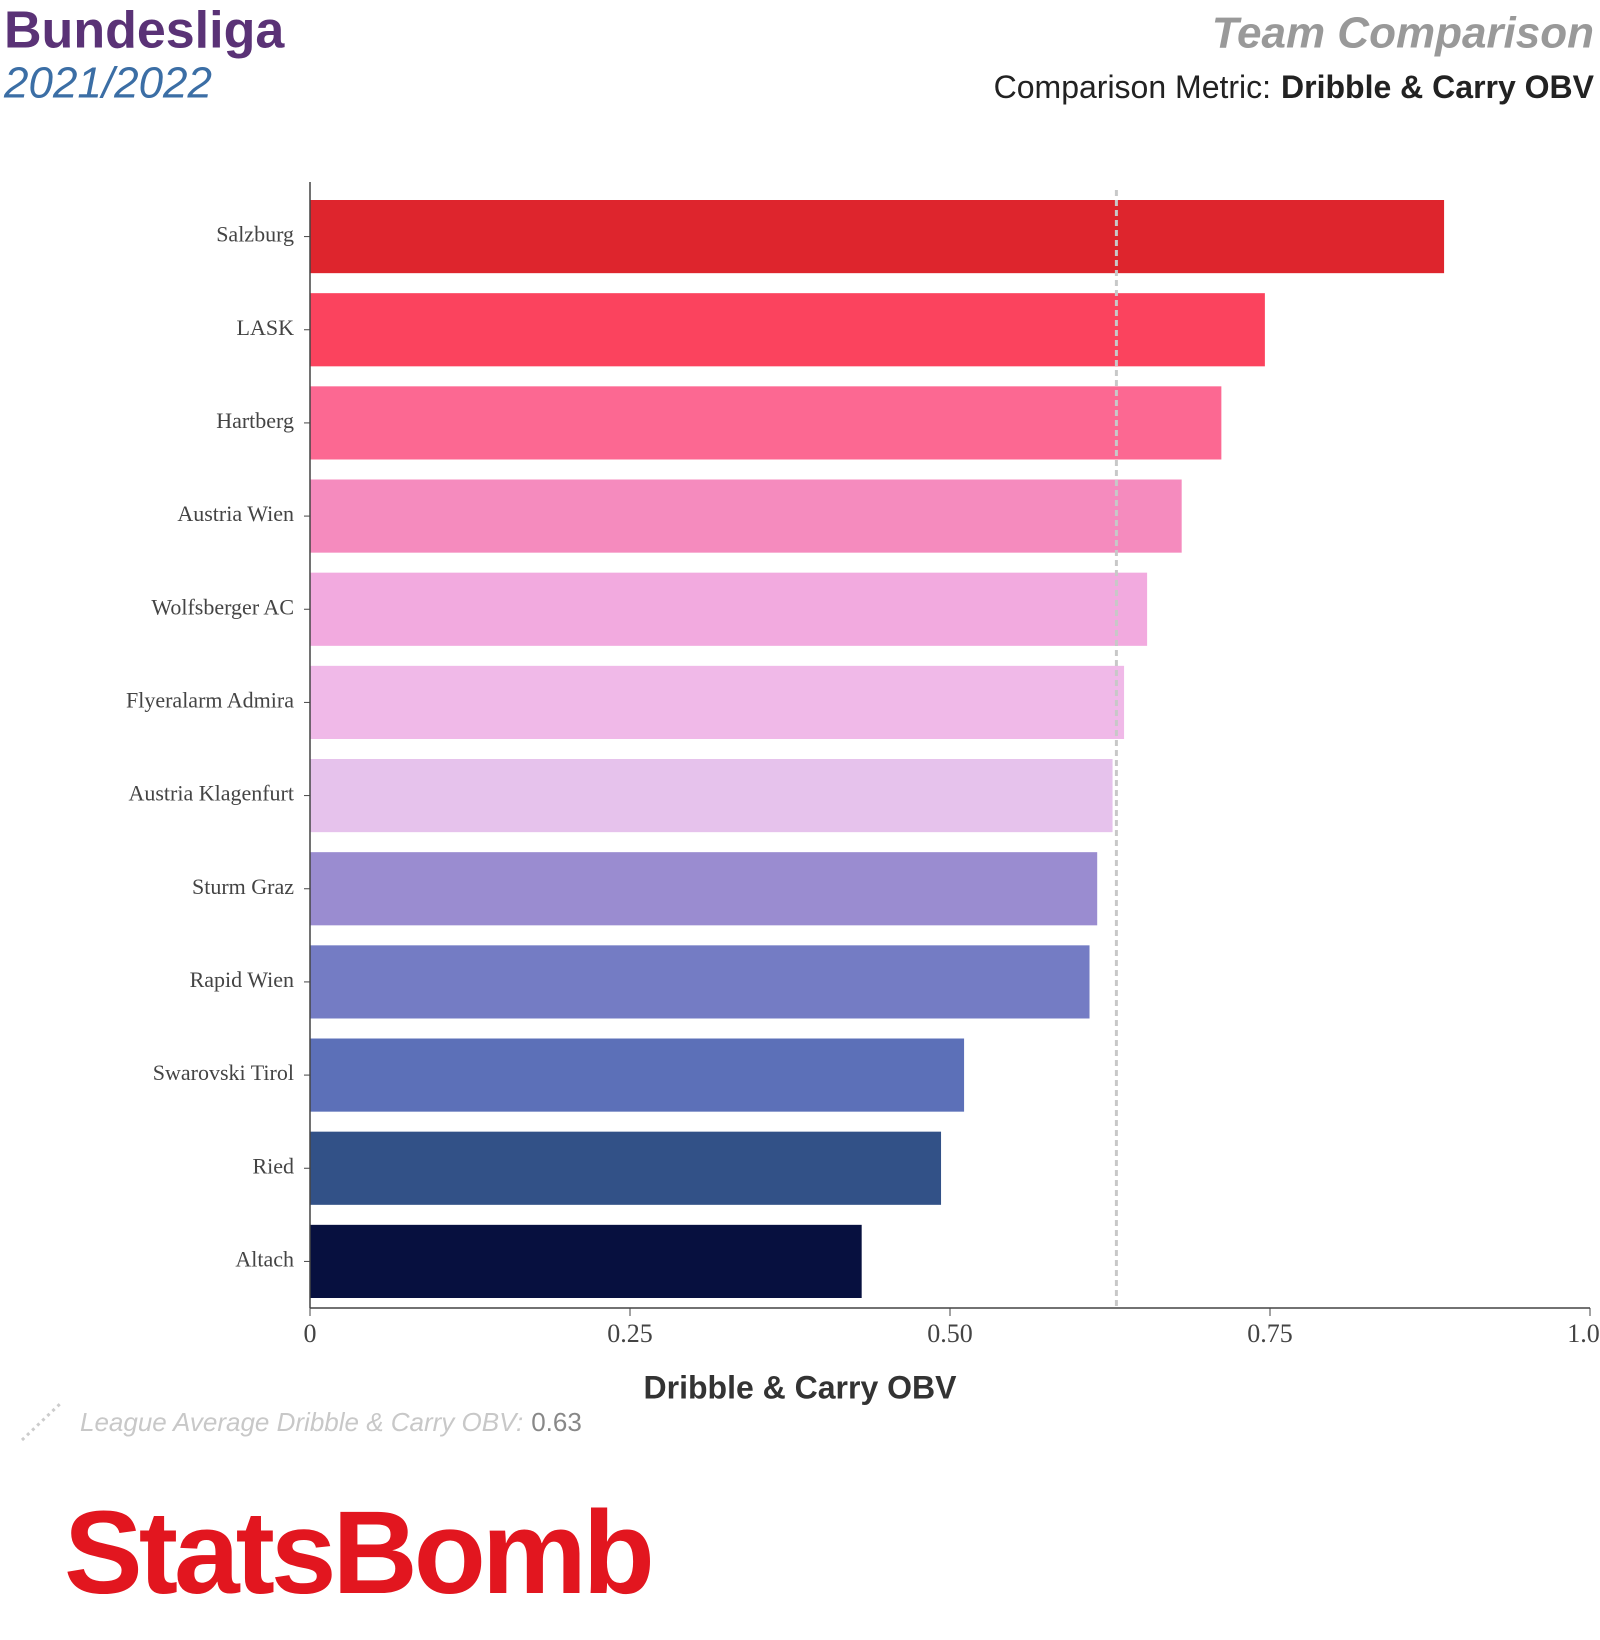 Image resolution: width=1600 pixels, height=1640 pixels. Describe the element at coordinates (556, 1422) in the screenshot. I see `legend-value: 0.63` at that location.